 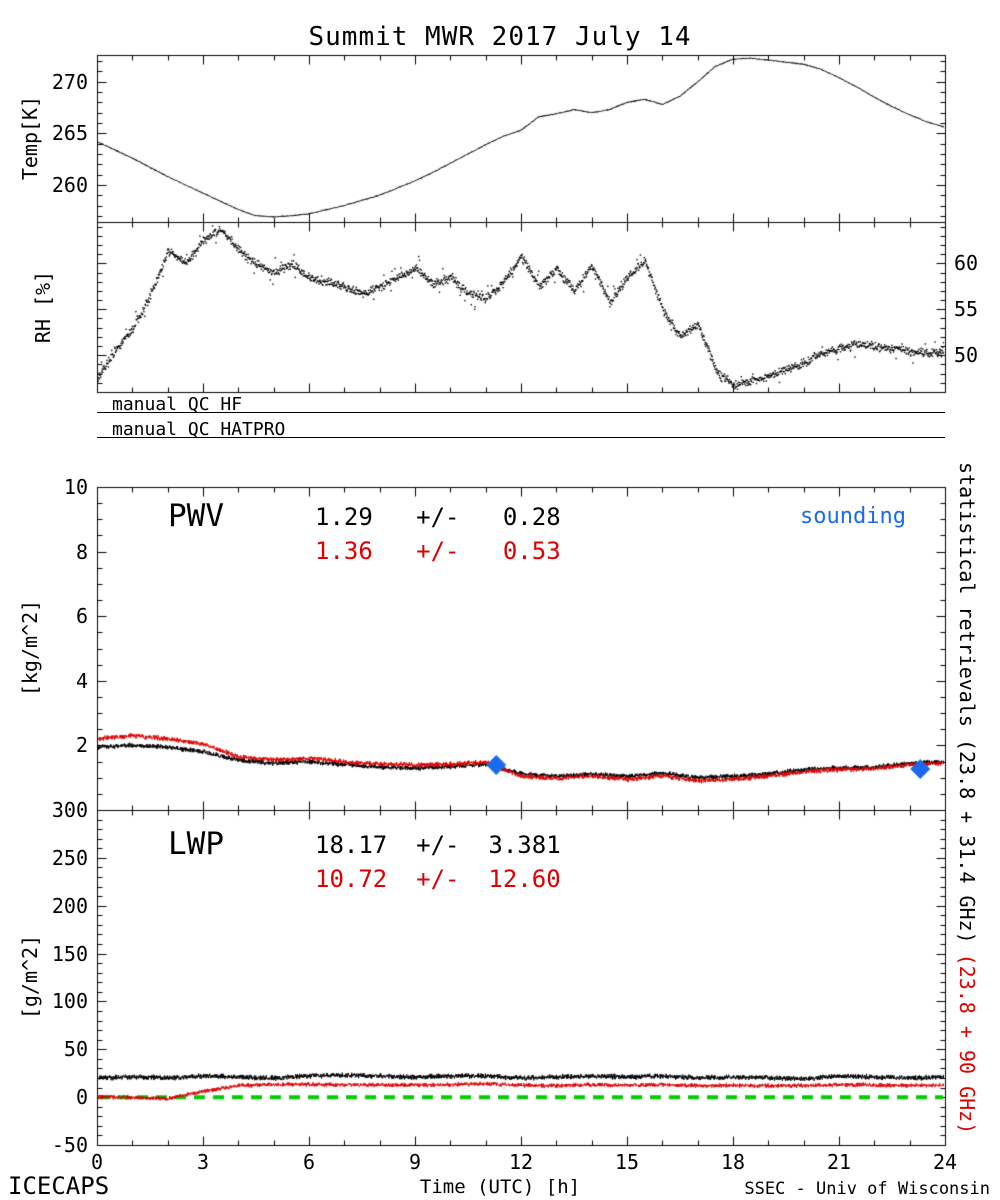 I want to click on xtick-0: 0, so click(x=97, y=1162).